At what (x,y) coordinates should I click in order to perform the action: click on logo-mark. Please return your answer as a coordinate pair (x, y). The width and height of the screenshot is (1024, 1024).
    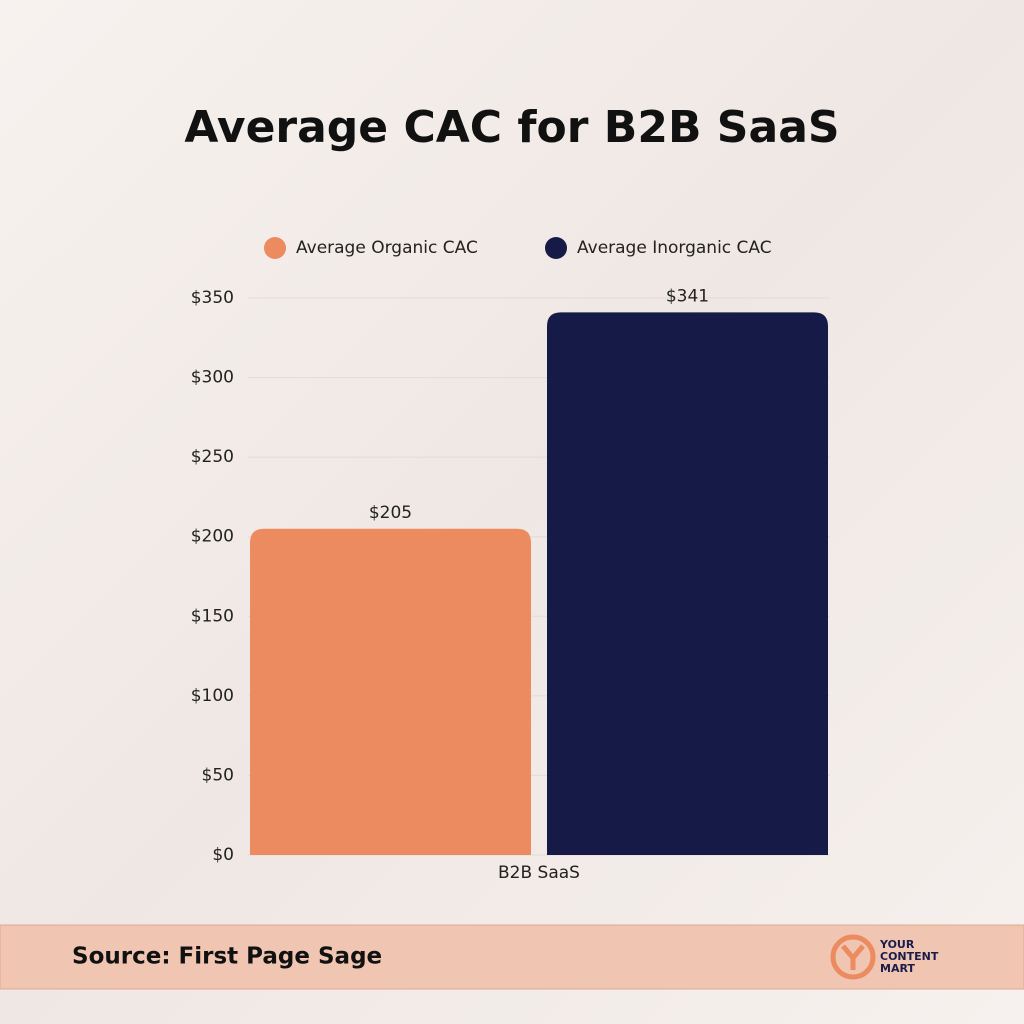
    Looking at the image, I should click on (853, 957).